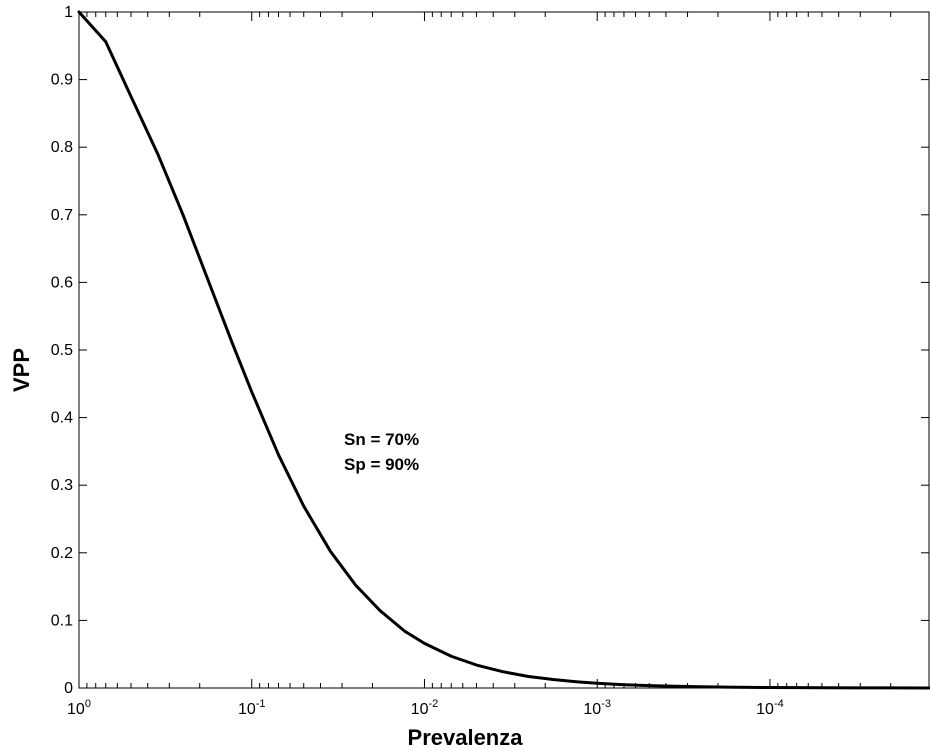  I want to click on y-tick-label: 0.5, so click(62, 350).